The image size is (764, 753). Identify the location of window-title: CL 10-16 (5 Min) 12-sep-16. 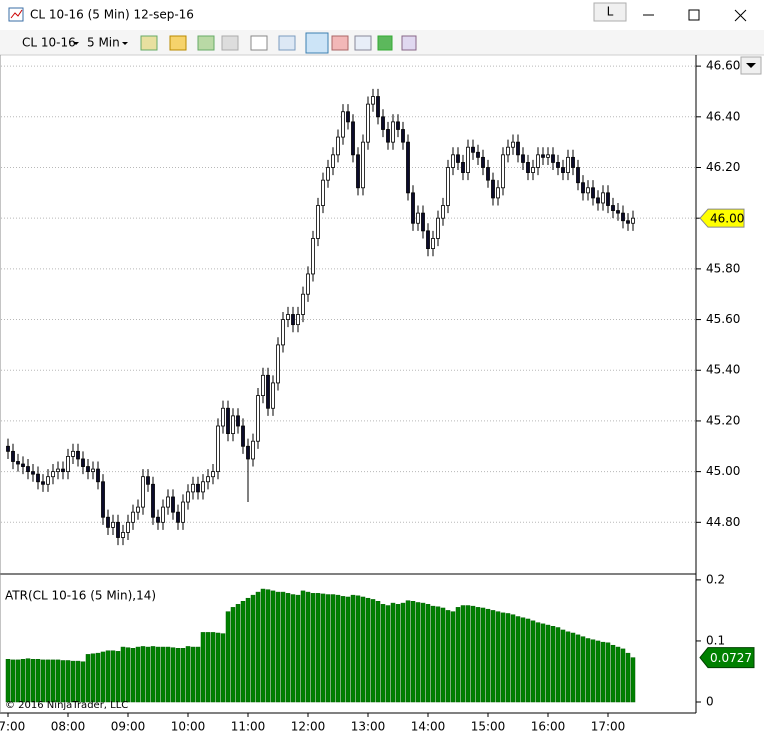
(112, 15).